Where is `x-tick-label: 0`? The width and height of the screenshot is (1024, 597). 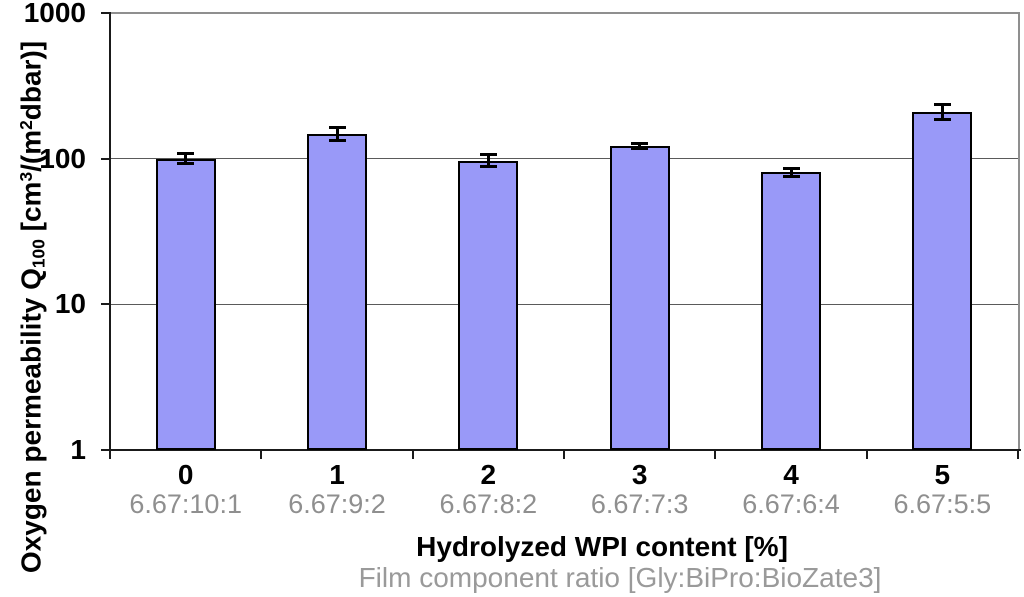
x-tick-label: 0 is located at coordinates (185, 474).